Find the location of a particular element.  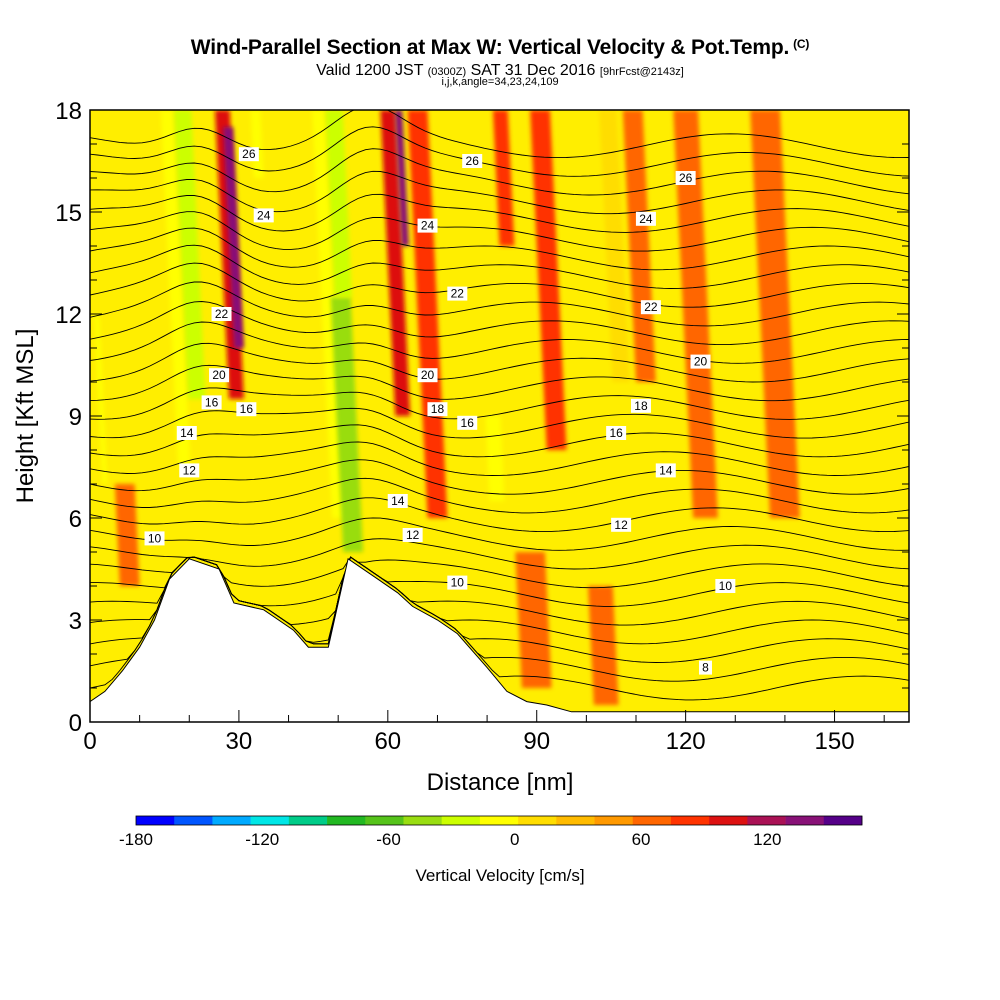

x-axis: 0 30 60 90 120 150 is located at coordinates (484, 732).